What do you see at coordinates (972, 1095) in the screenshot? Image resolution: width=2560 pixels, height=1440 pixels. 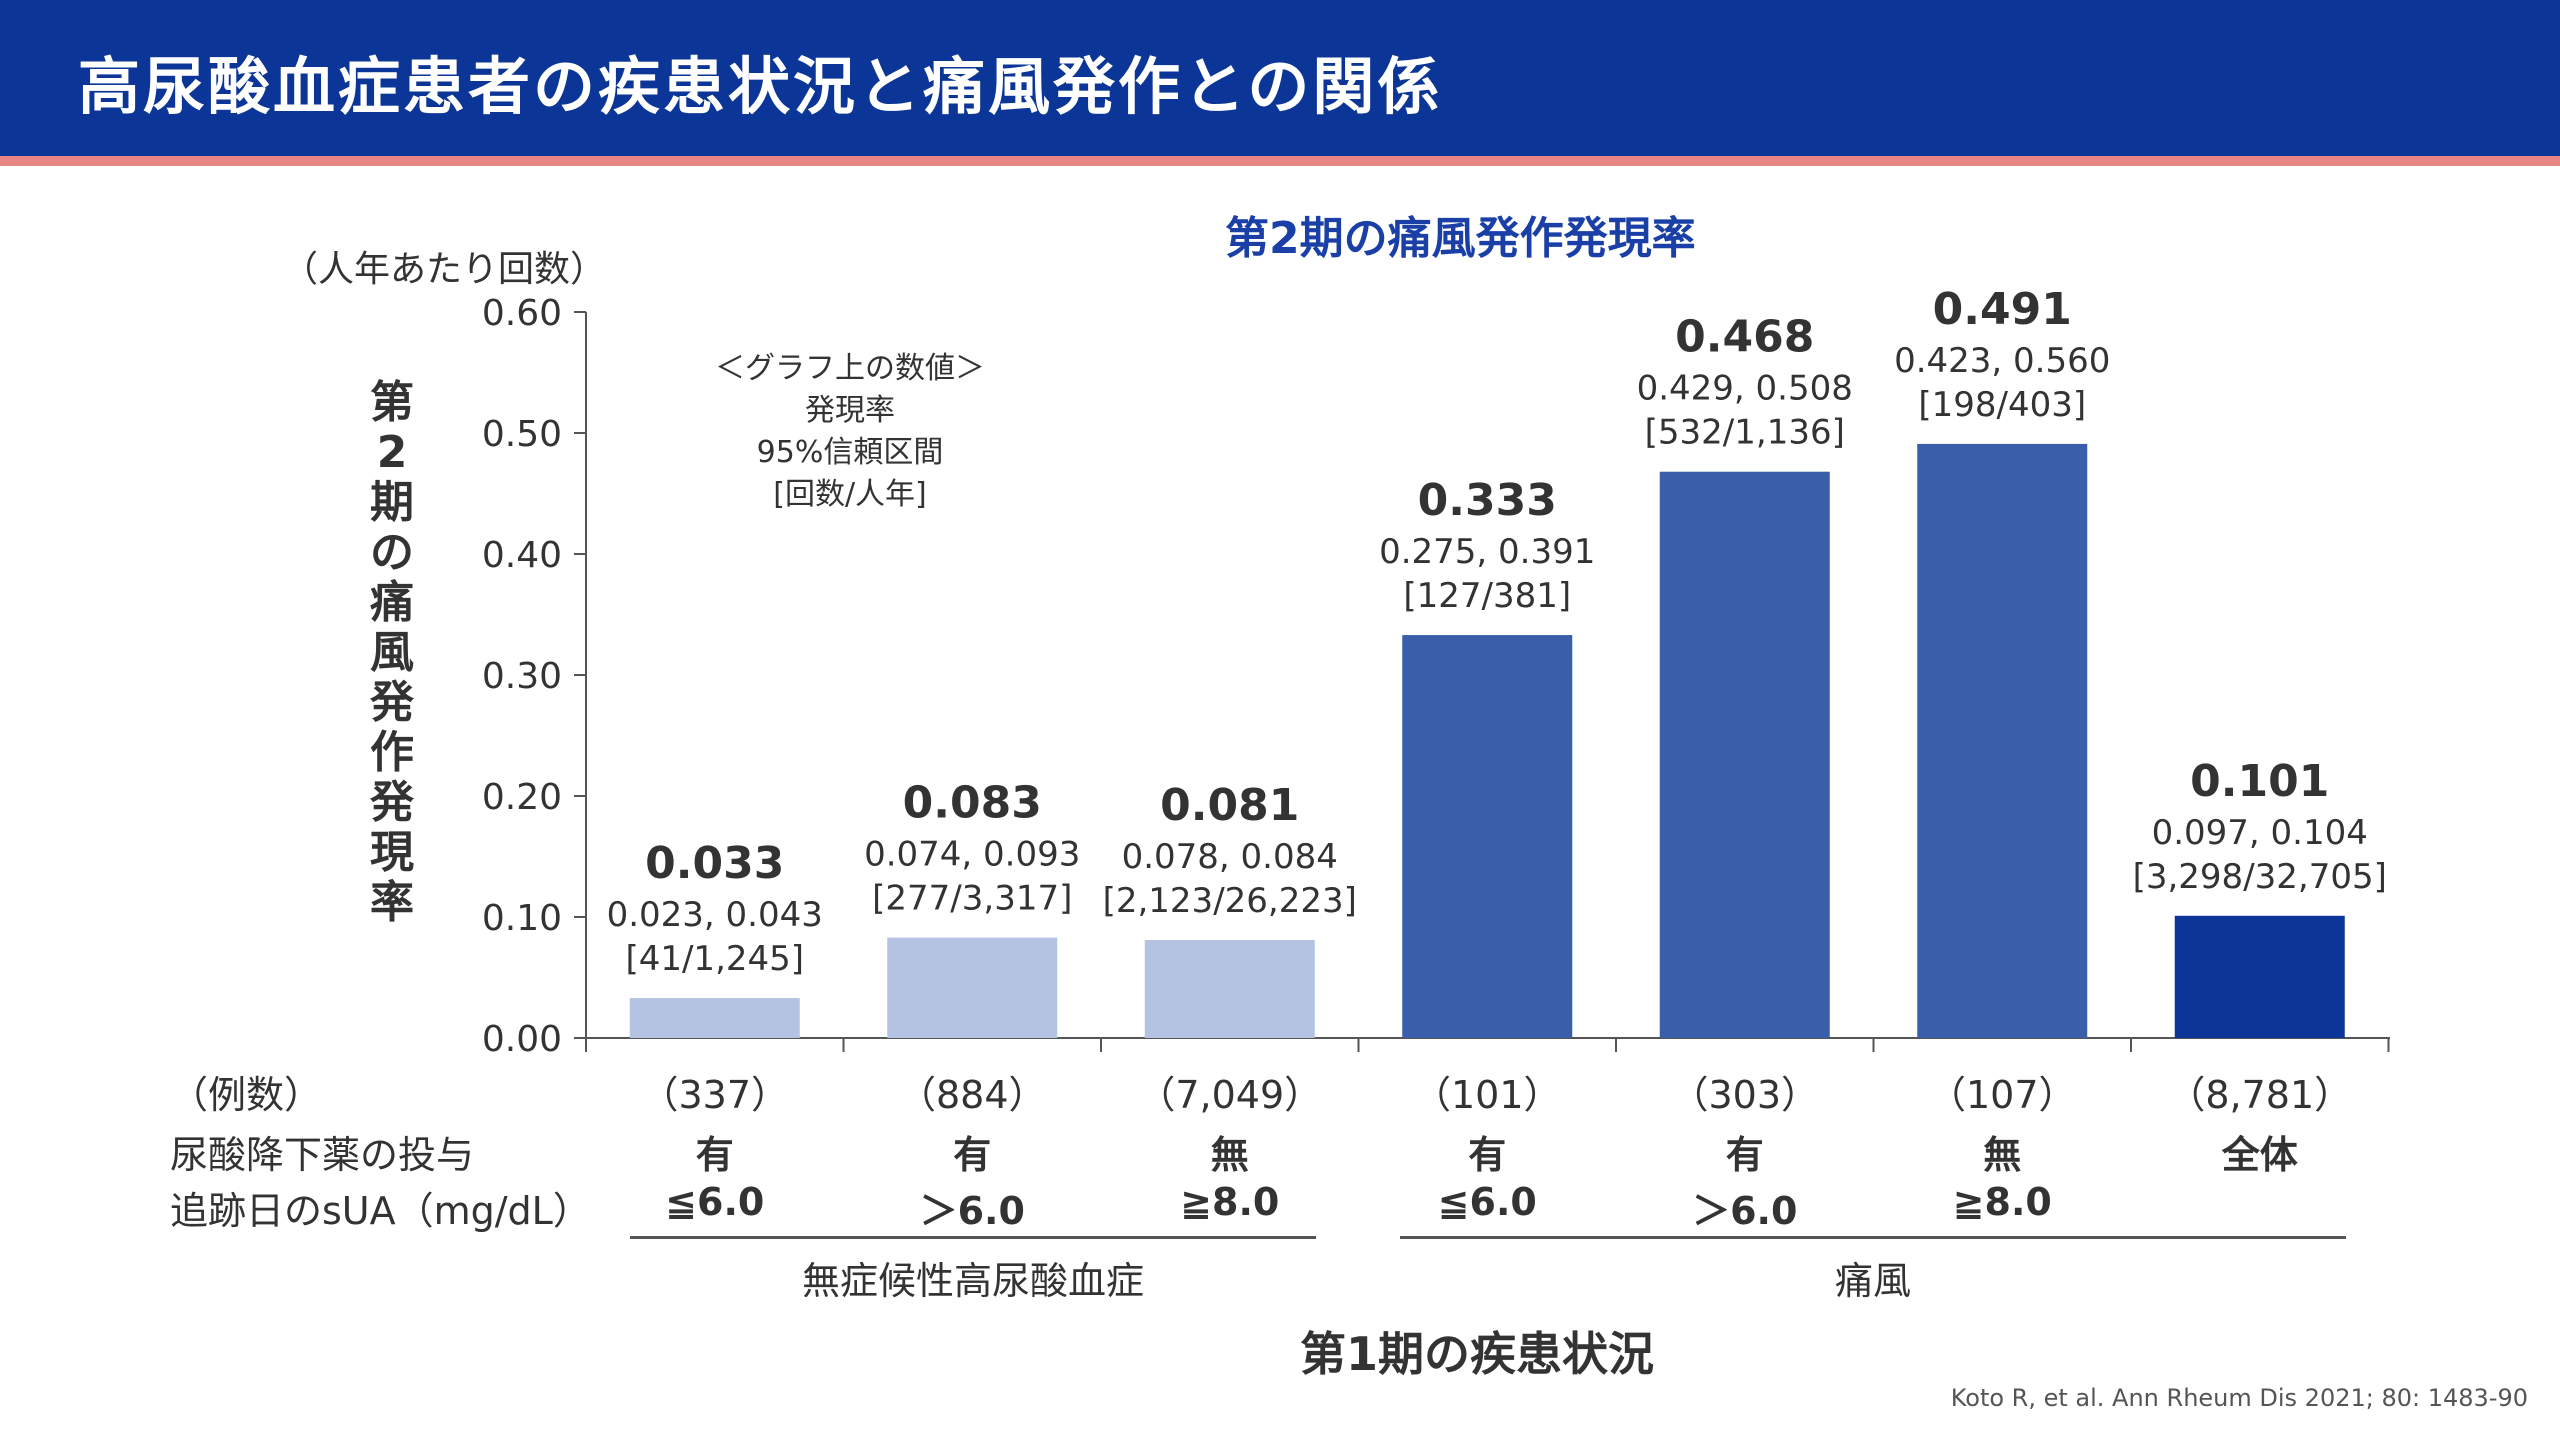 I see `category-n: （884）` at bounding box center [972, 1095].